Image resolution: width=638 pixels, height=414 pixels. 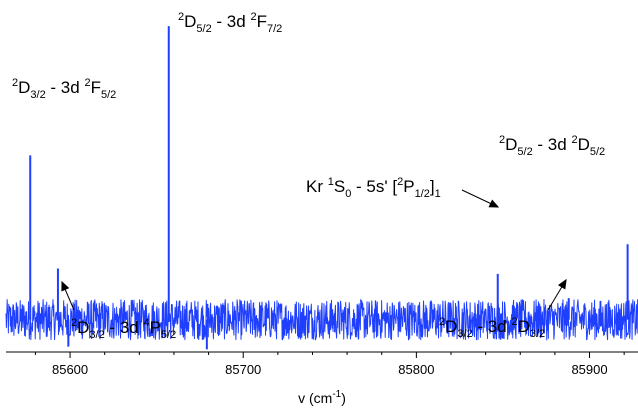 I want to click on spectrum-trace, so click(x=321, y=320).